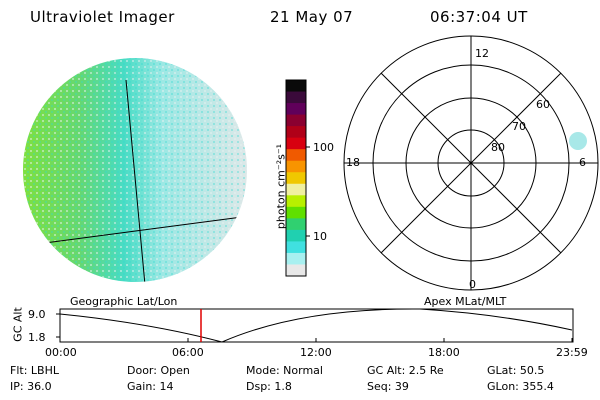  Describe the element at coordinates (578, 141) in the screenshot. I see `polar-emission-spot` at that location.